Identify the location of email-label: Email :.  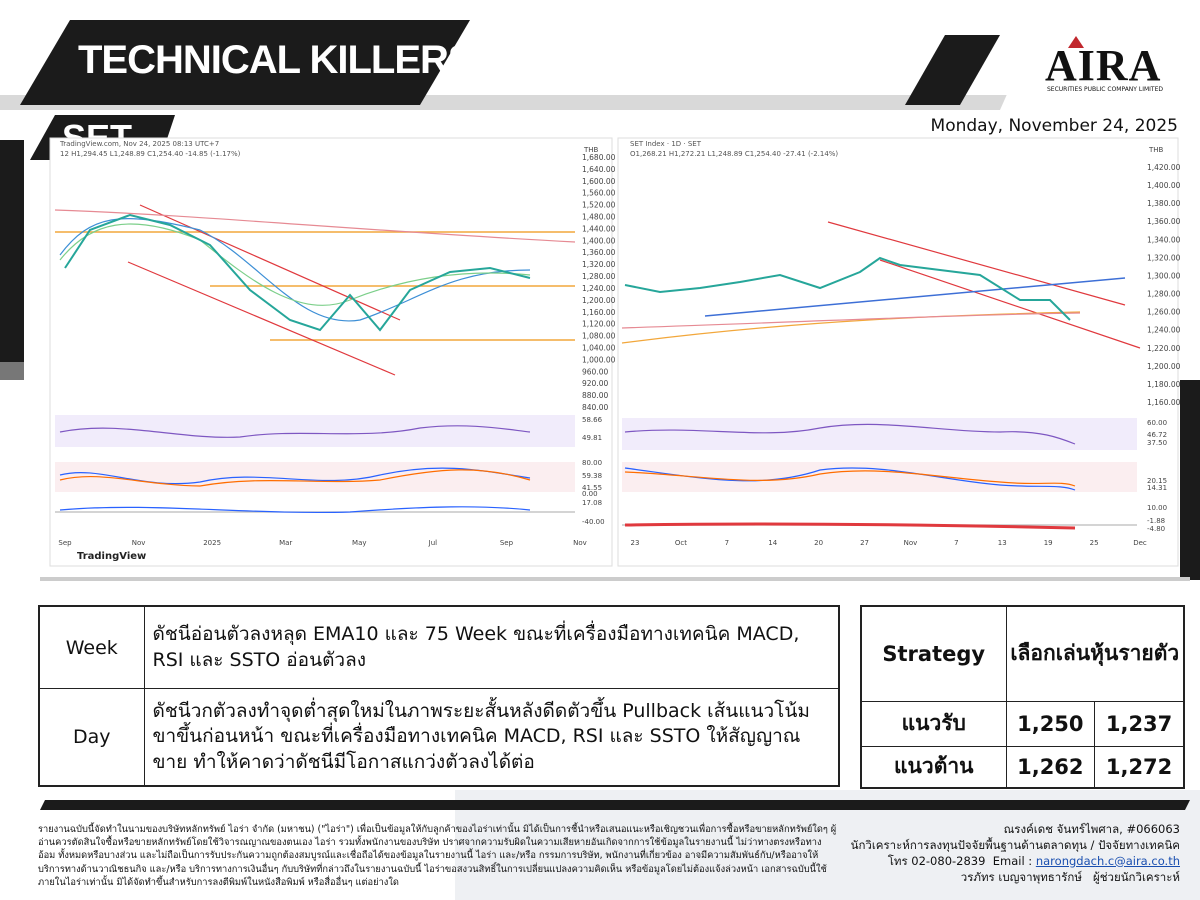
(1012, 860).